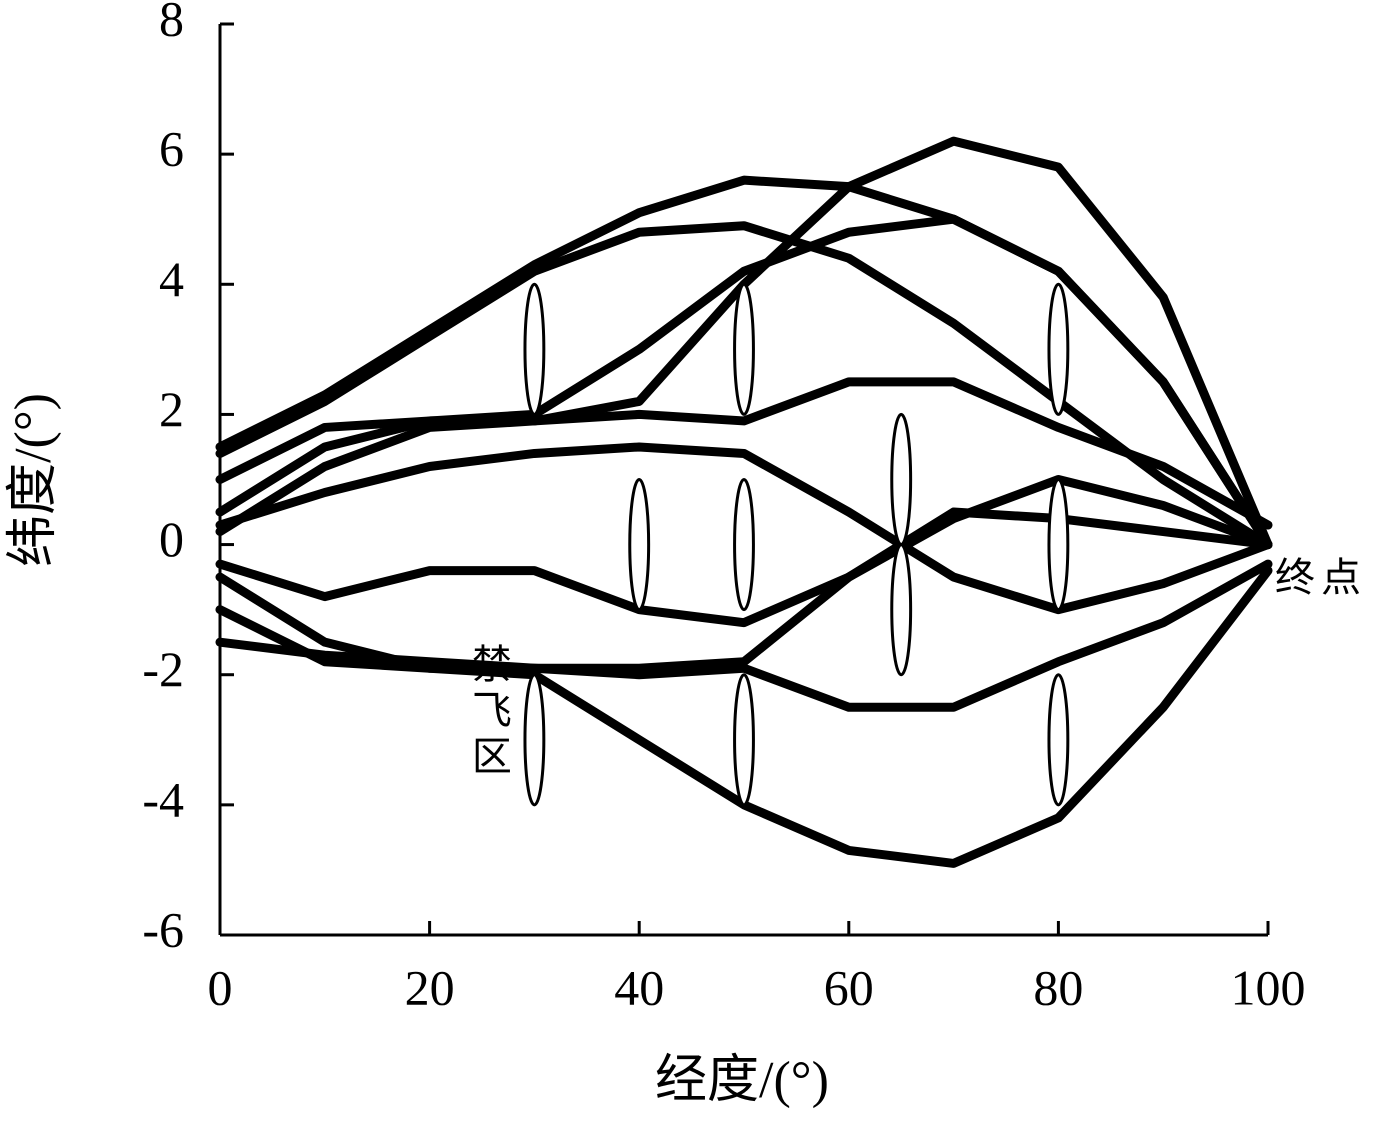 The height and width of the screenshot is (1127, 1387). Describe the element at coordinates (488, 712) in the screenshot. I see `annotation: 禁飞区` at that location.